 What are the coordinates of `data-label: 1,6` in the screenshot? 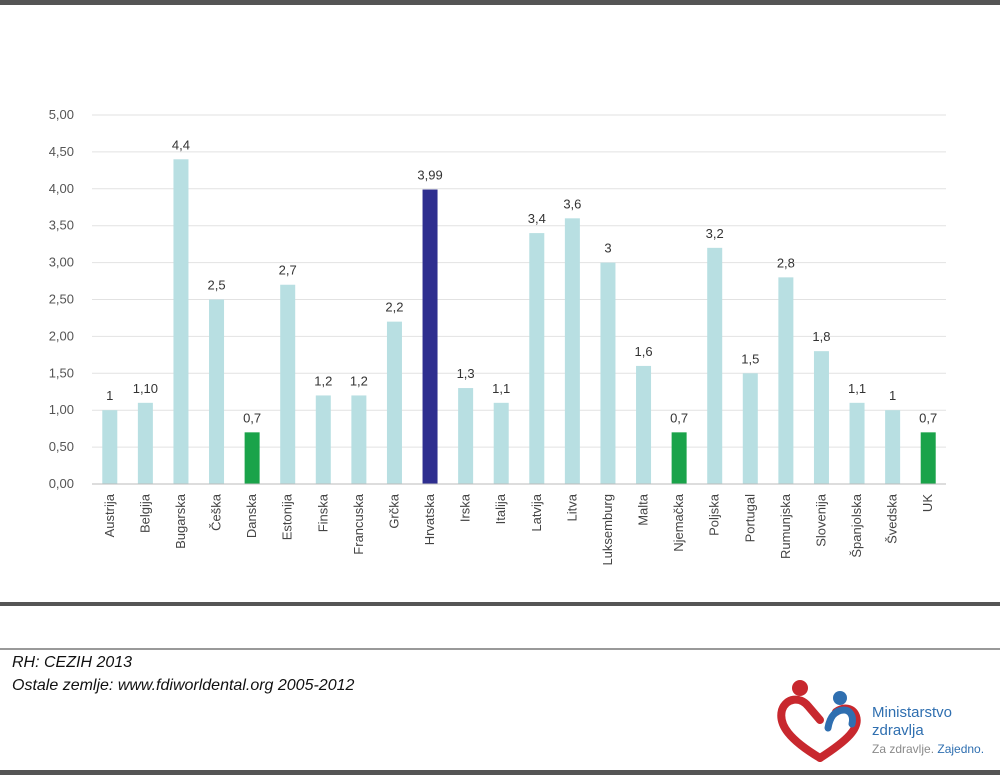 It's located at (644, 351).